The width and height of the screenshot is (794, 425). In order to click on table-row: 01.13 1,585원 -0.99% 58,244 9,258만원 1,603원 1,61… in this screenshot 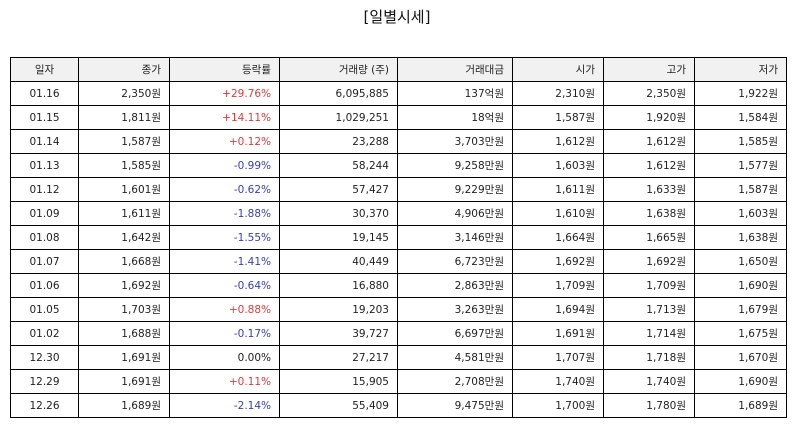, I will do `click(398, 165)`.